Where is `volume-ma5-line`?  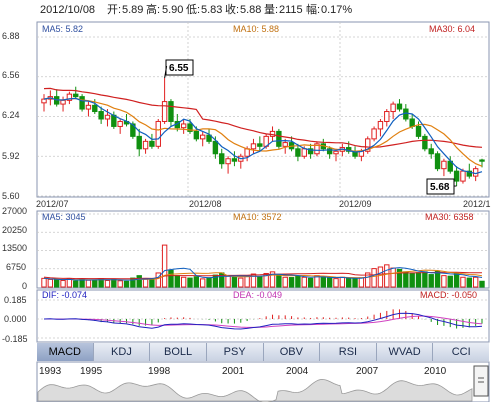
volume-ma5-line is located at coordinates (263, 274).